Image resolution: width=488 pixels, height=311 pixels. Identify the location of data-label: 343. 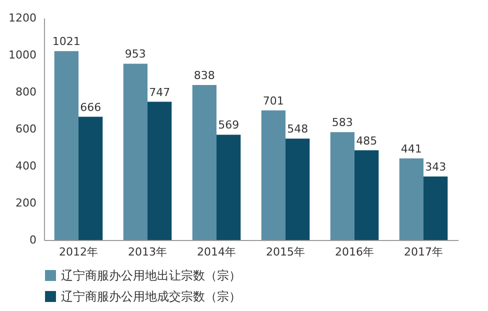
(435, 167).